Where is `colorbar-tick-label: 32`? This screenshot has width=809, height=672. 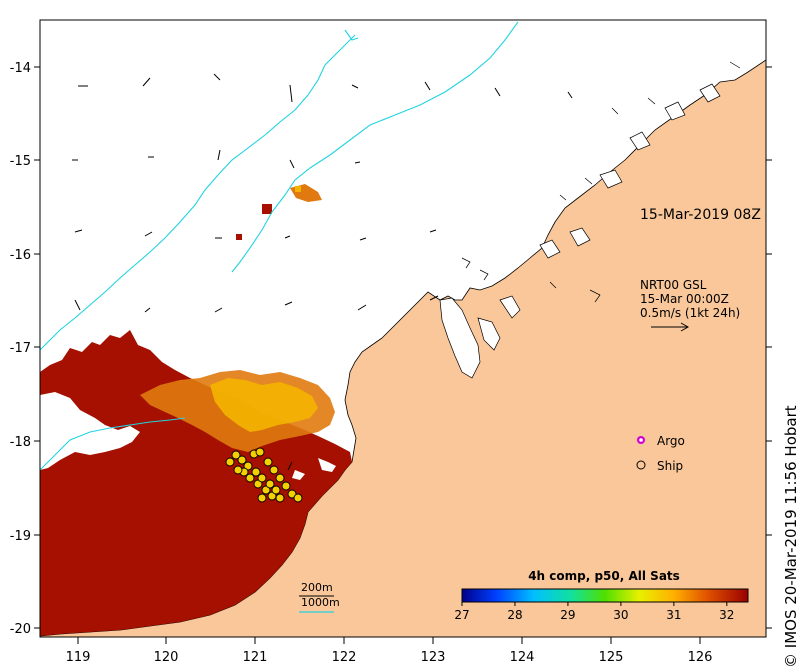 colorbar-tick-label: 32 is located at coordinates (726, 615).